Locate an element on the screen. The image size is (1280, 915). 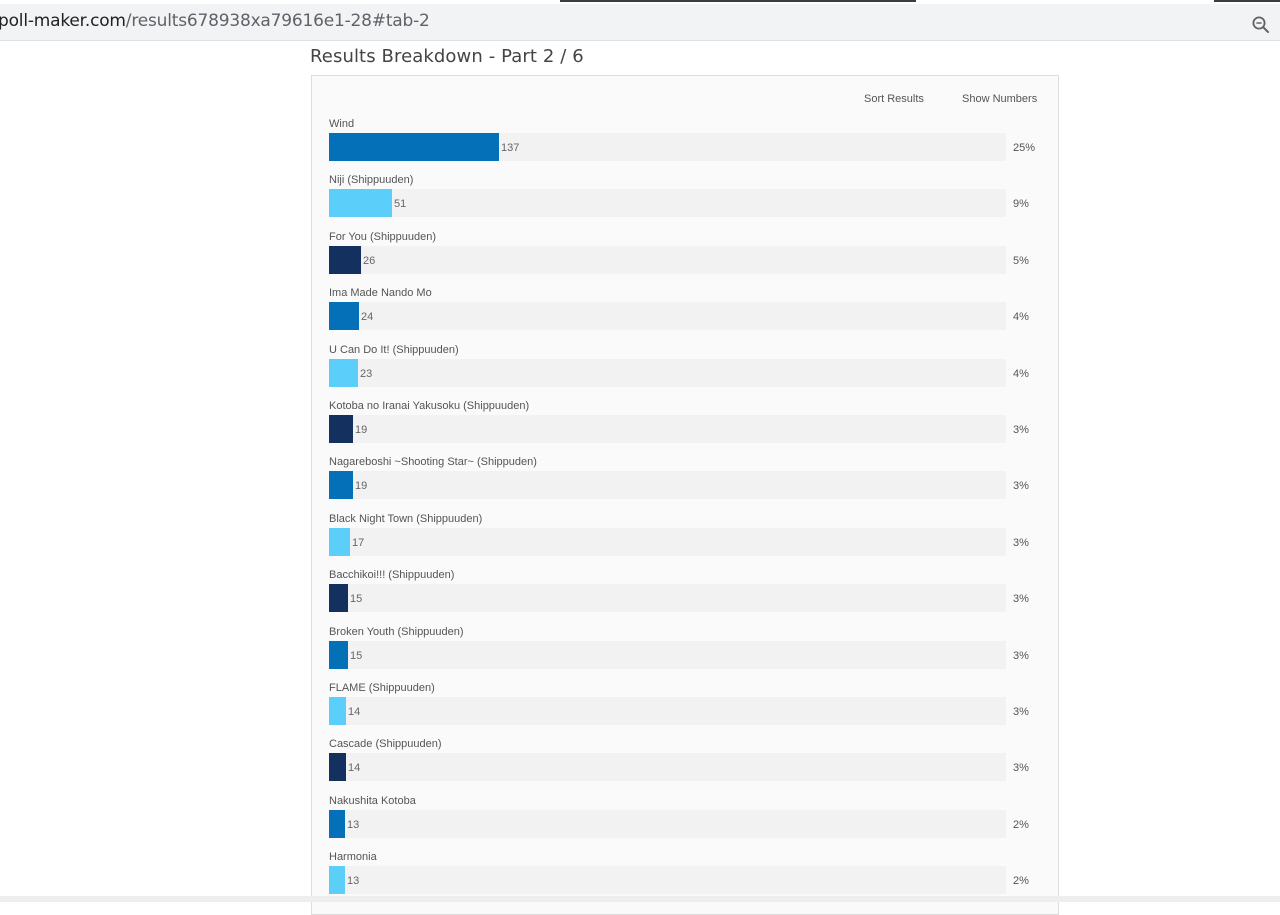
result-label: FLAME (Shippuuden) is located at coordinates (382, 688).